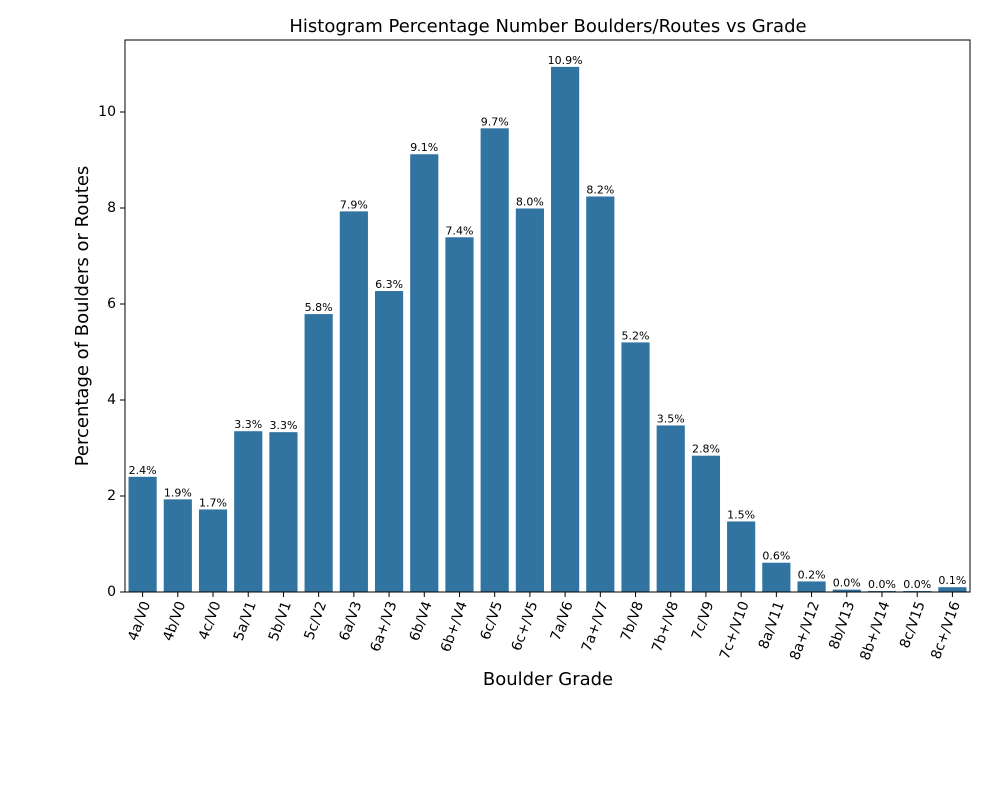  Describe the element at coordinates (111, 400) in the screenshot. I see `y-tick-label: 4` at that location.